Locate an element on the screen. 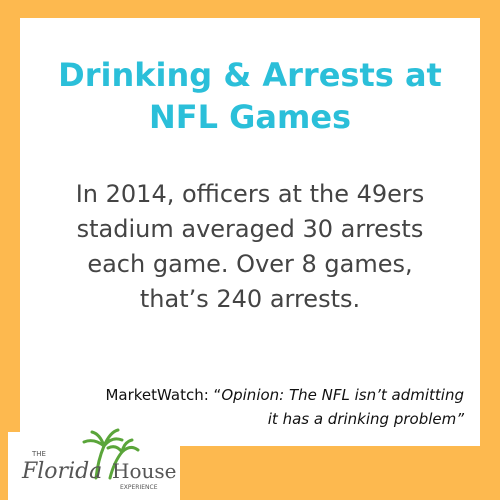 The height and width of the screenshot is (500, 500). logo-backdrop is located at coordinates (94, 466).